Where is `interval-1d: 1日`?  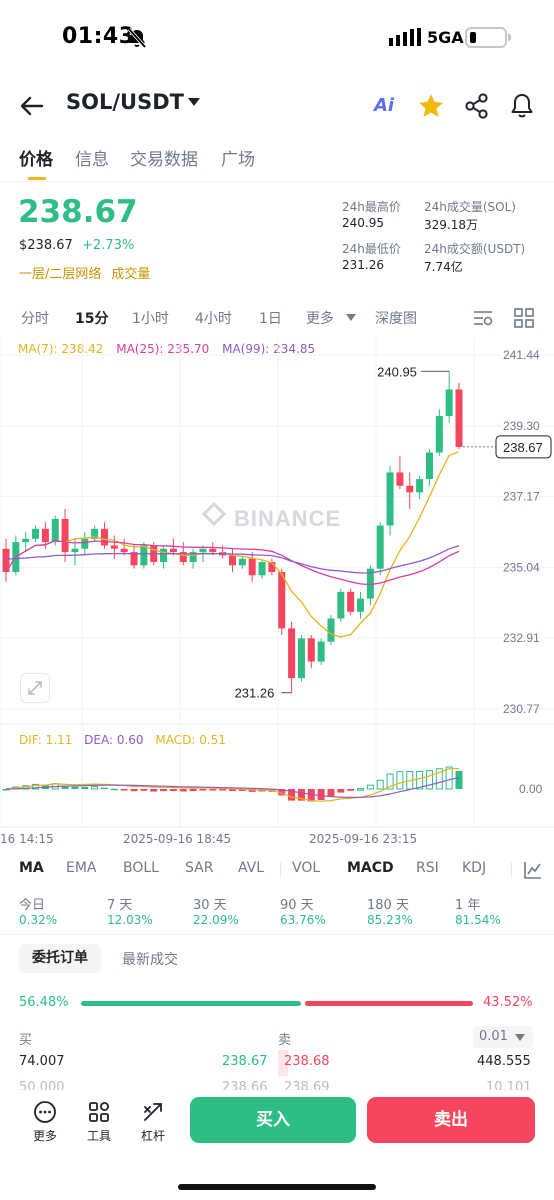 interval-1d: 1日 is located at coordinates (270, 319).